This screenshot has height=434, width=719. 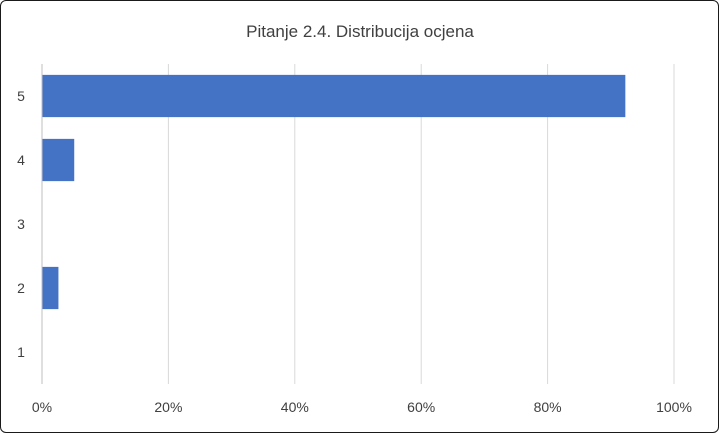 What do you see at coordinates (362, 407) in the screenshot?
I see `x-tick-labels: 0% 20% 40% 60% 80% 100%` at bounding box center [362, 407].